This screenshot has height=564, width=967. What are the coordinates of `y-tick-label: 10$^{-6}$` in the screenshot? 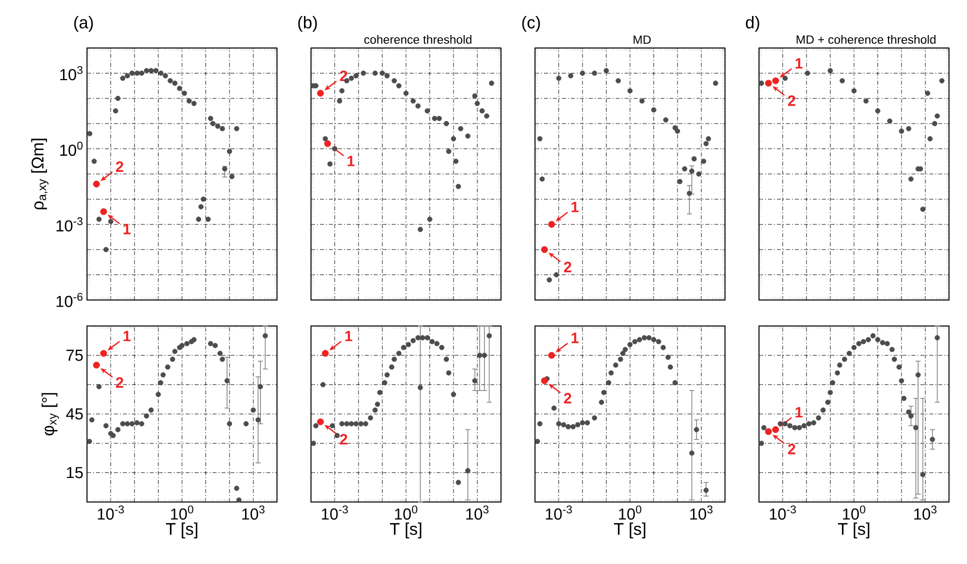 It's located at (69, 300).